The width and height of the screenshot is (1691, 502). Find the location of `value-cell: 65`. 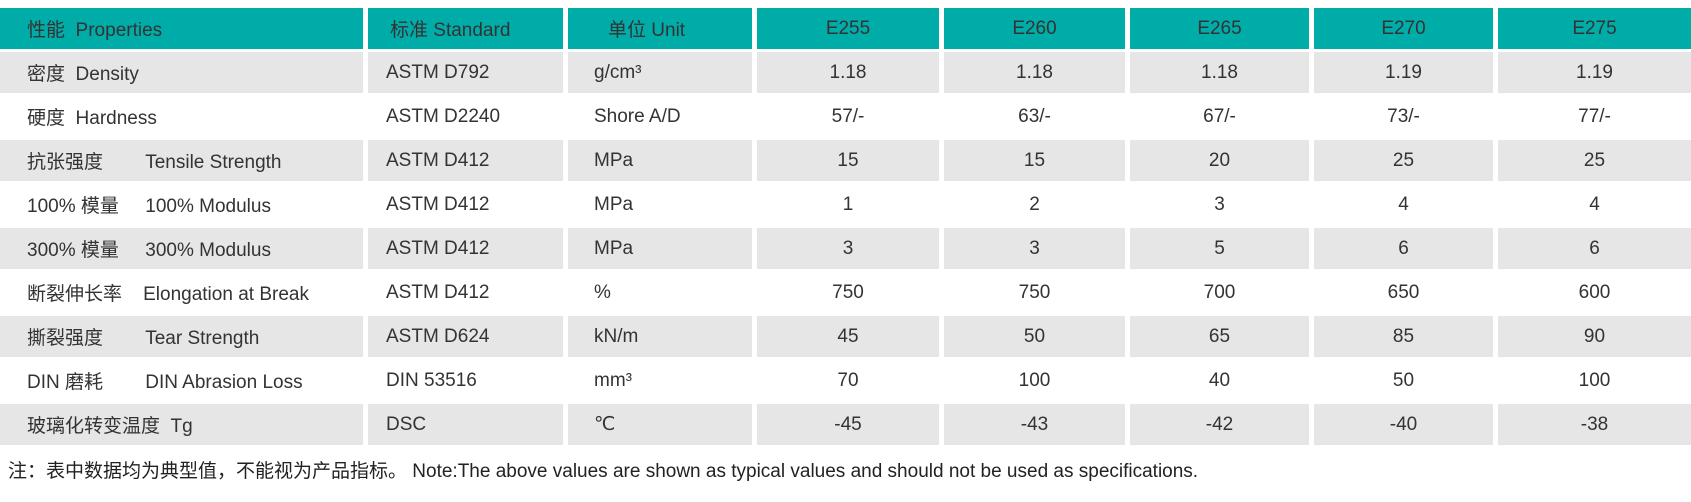

value-cell: 65 is located at coordinates (1219, 336).